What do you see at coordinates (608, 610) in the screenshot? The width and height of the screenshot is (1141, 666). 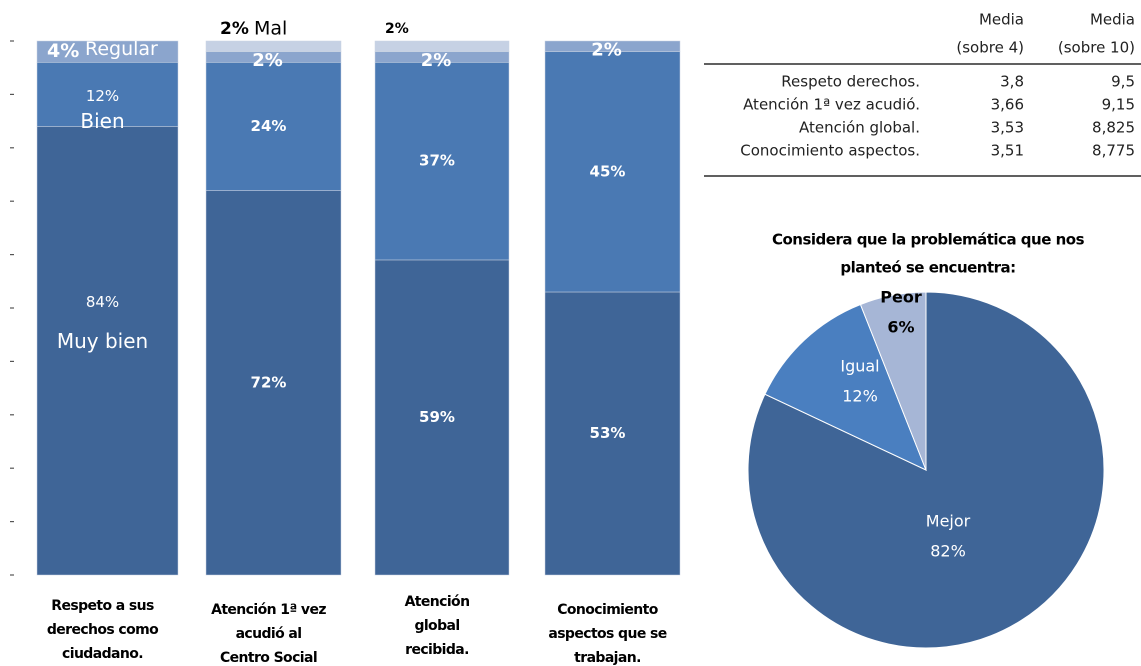 I see `x-tick-label-line: Conocimiento` at bounding box center [608, 610].